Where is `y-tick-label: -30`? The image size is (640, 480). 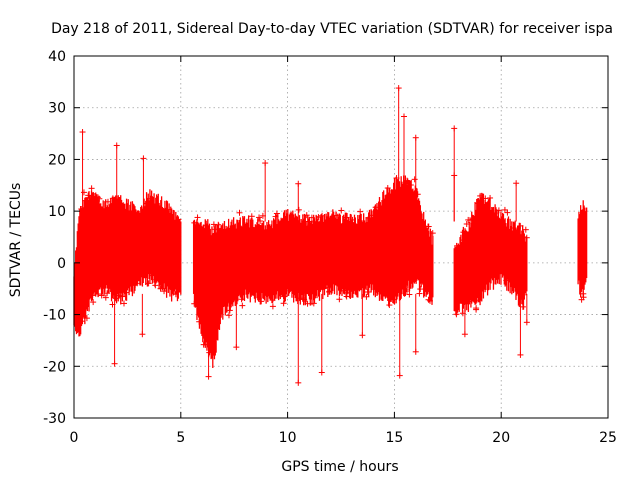 y-tick-label: -30 is located at coordinates (54, 419).